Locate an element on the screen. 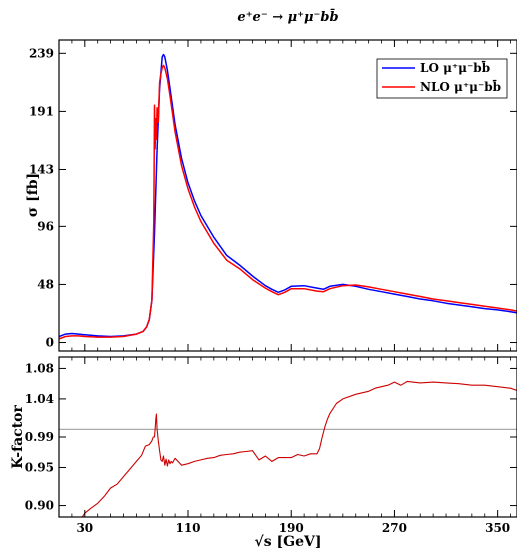  legend-frame is located at coordinates (442, 78).